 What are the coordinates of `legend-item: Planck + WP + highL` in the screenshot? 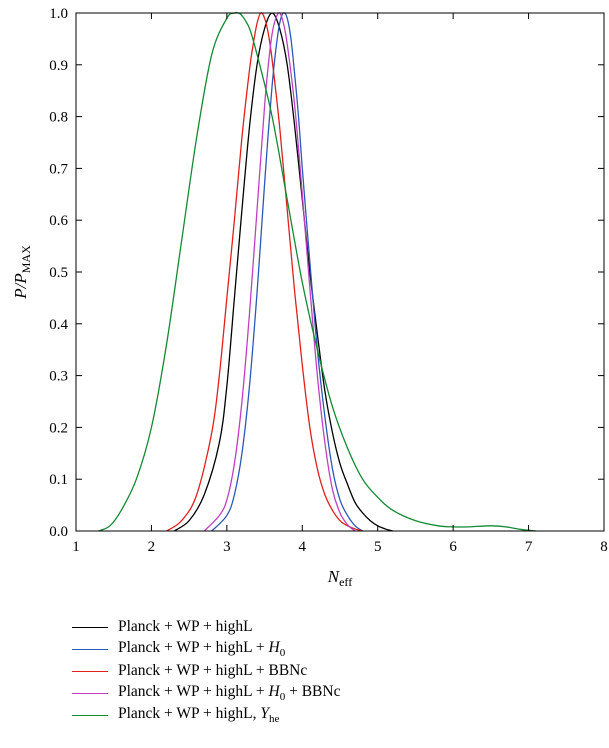 It's located at (206, 627).